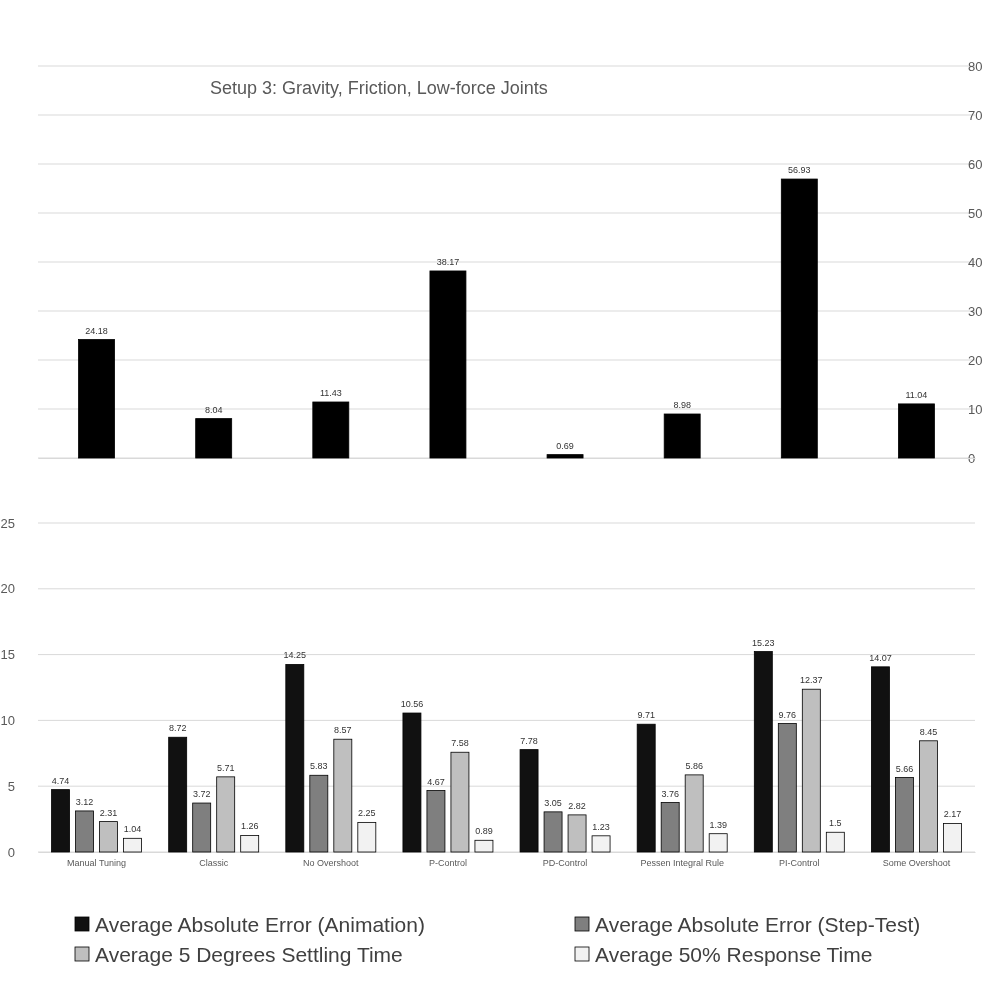 The height and width of the screenshot is (1006, 1001). Describe the element at coordinates (975, 311) in the screenshot. I see `y-tick-label: 30` at that location.